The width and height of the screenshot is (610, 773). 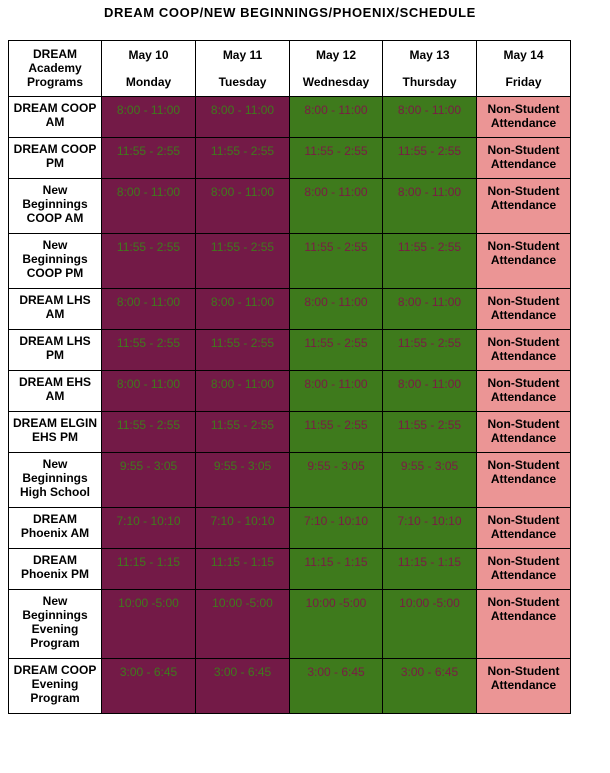 What do you see at coordinates (336, 68) in the screenshot?
I see `header-day-wed: May 12 Wednesday` at bounding box center [336, 68].